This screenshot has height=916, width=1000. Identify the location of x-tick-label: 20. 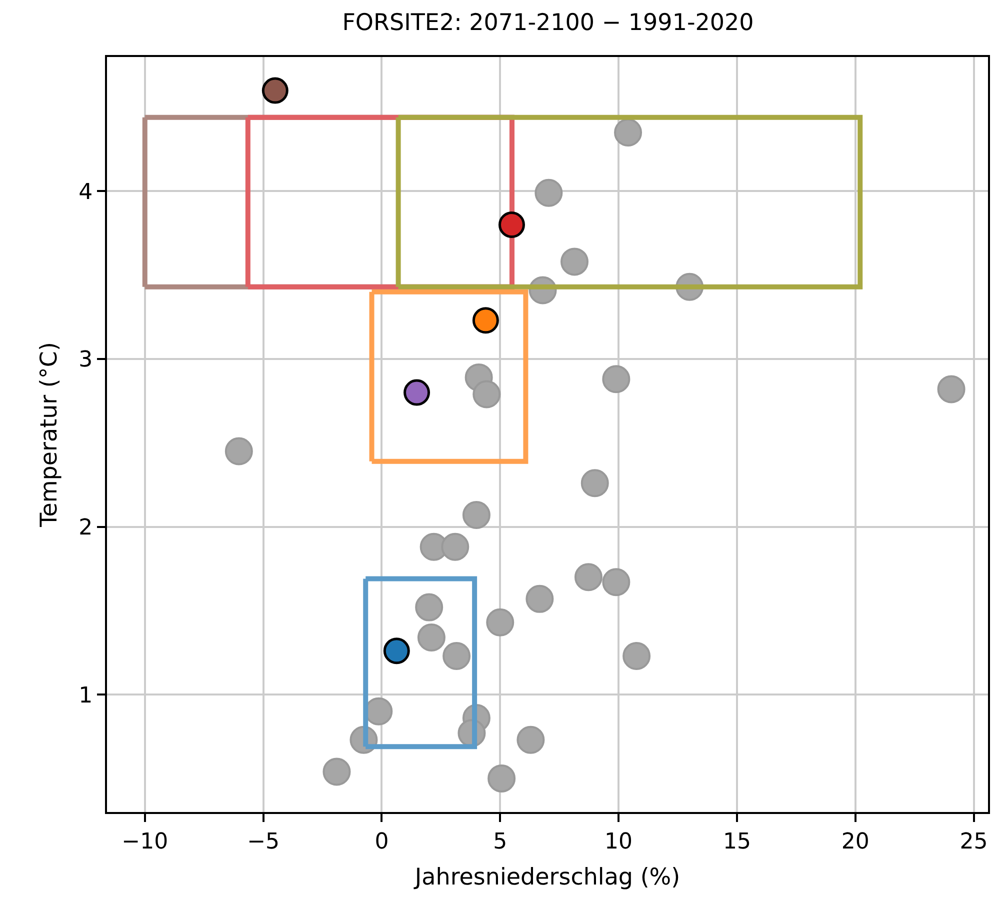
(855, 841).